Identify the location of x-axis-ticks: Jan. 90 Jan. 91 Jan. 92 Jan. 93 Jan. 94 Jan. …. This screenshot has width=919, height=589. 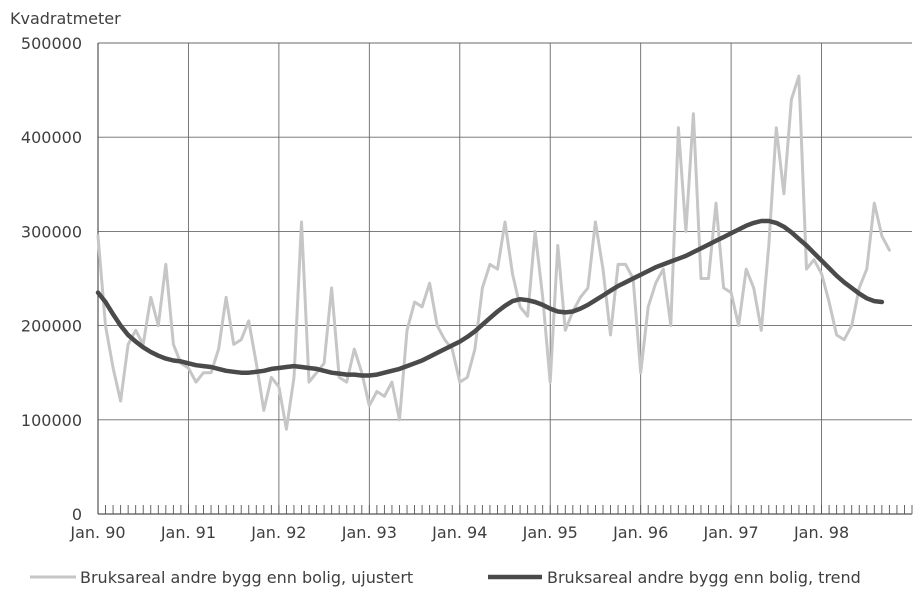
(491, 523).